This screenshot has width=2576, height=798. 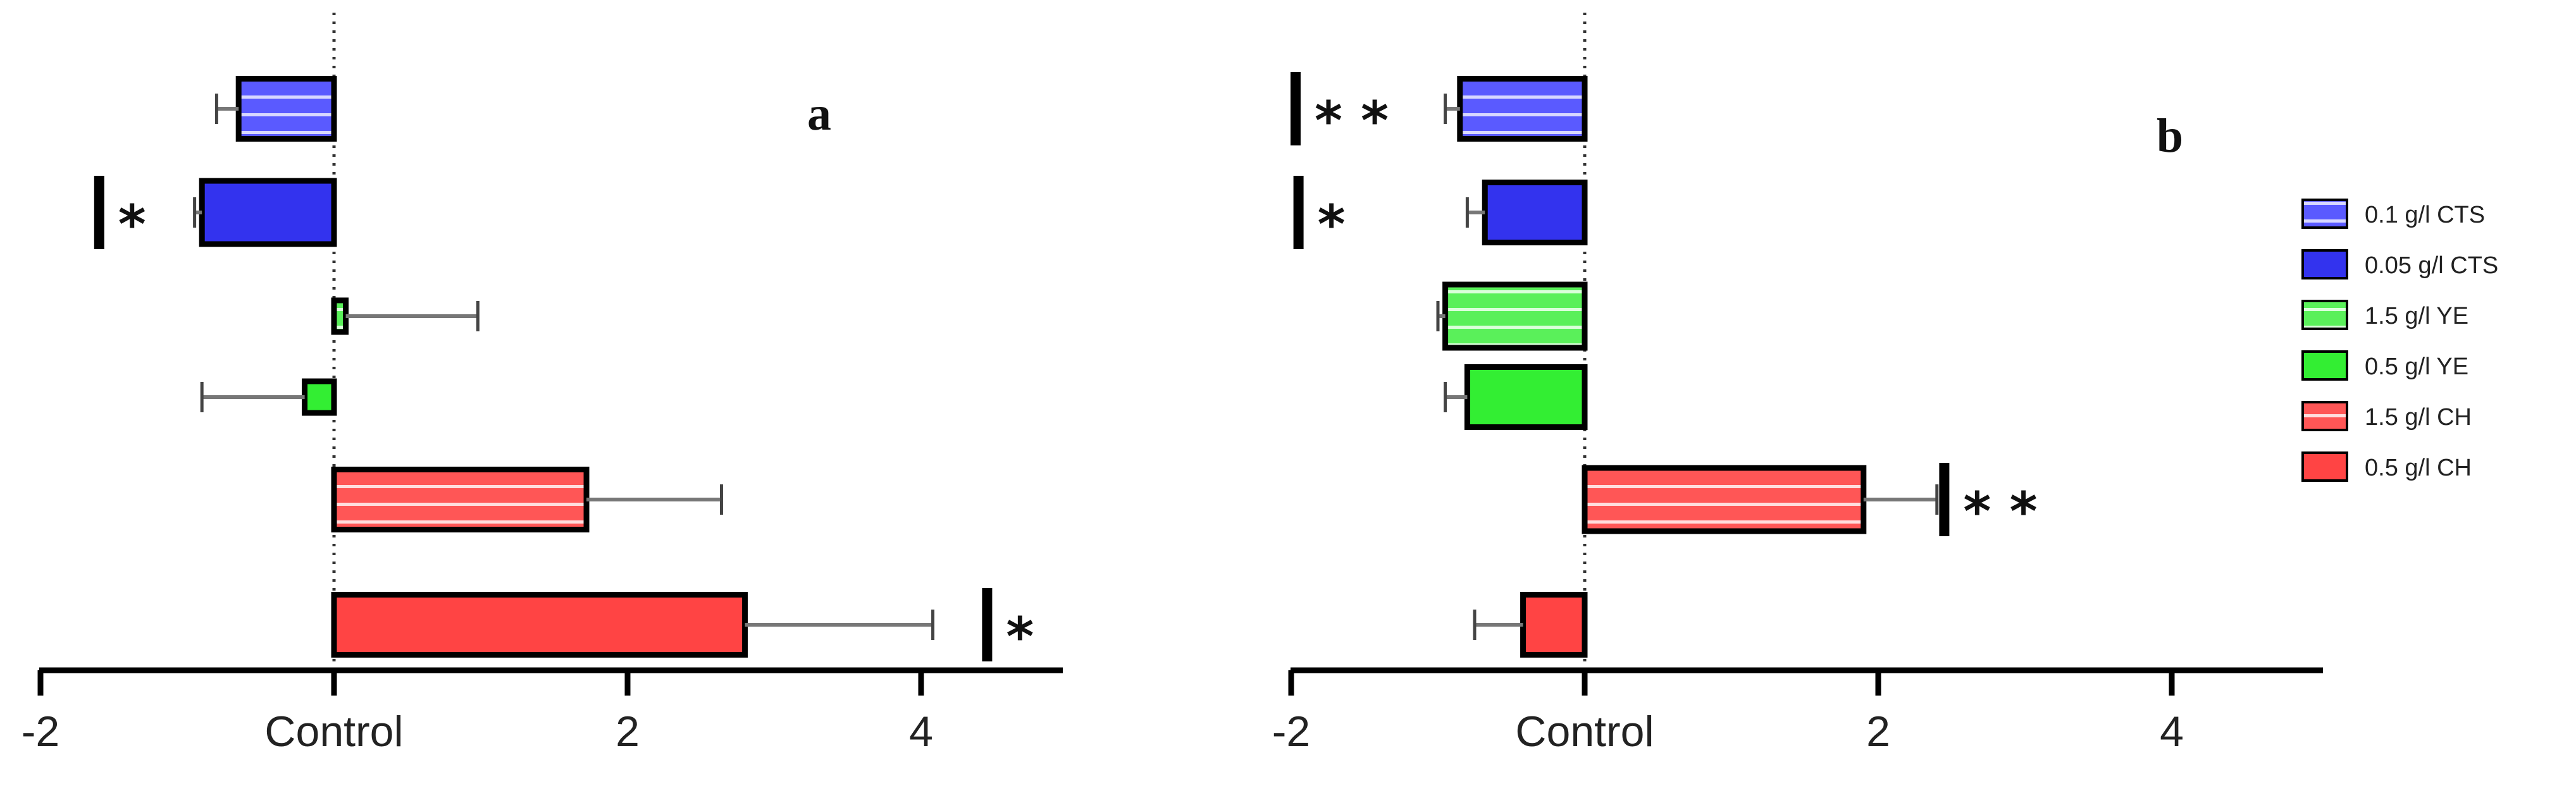 I want to click on panel-label: b, so click(x=2170, y=136).